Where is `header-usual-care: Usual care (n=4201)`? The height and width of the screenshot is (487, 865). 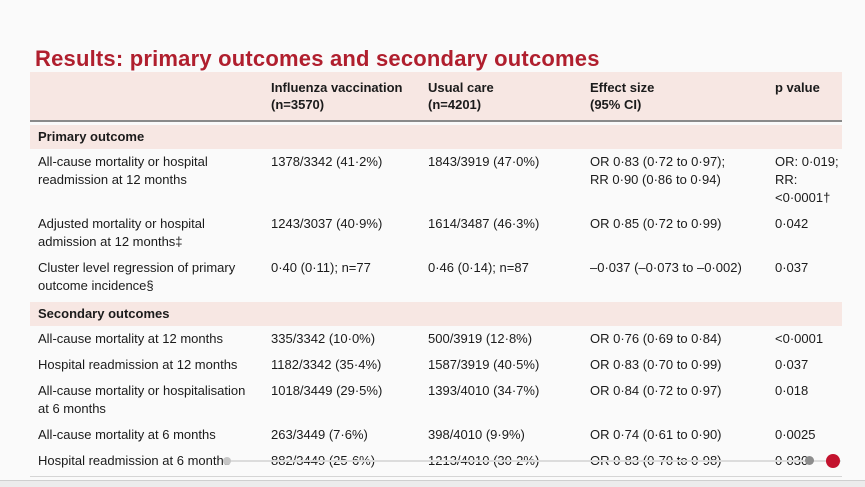 header-usual-care: Usual care (n=4201) is located at coordinates (461, 96).